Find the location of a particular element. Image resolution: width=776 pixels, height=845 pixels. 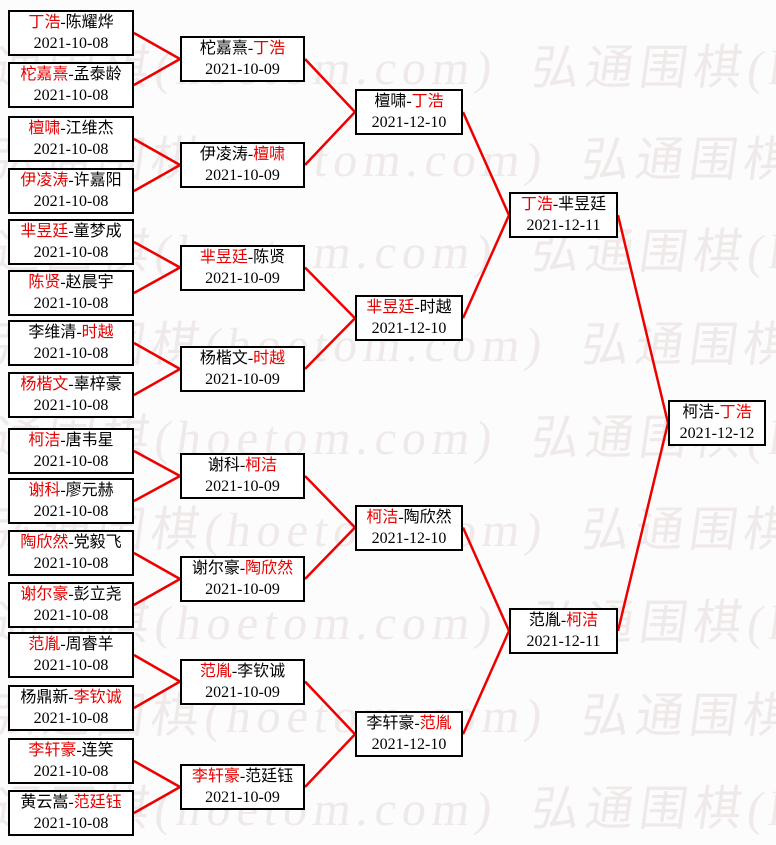

player-name: 范廷钰 is located at coordinates (269, 776).